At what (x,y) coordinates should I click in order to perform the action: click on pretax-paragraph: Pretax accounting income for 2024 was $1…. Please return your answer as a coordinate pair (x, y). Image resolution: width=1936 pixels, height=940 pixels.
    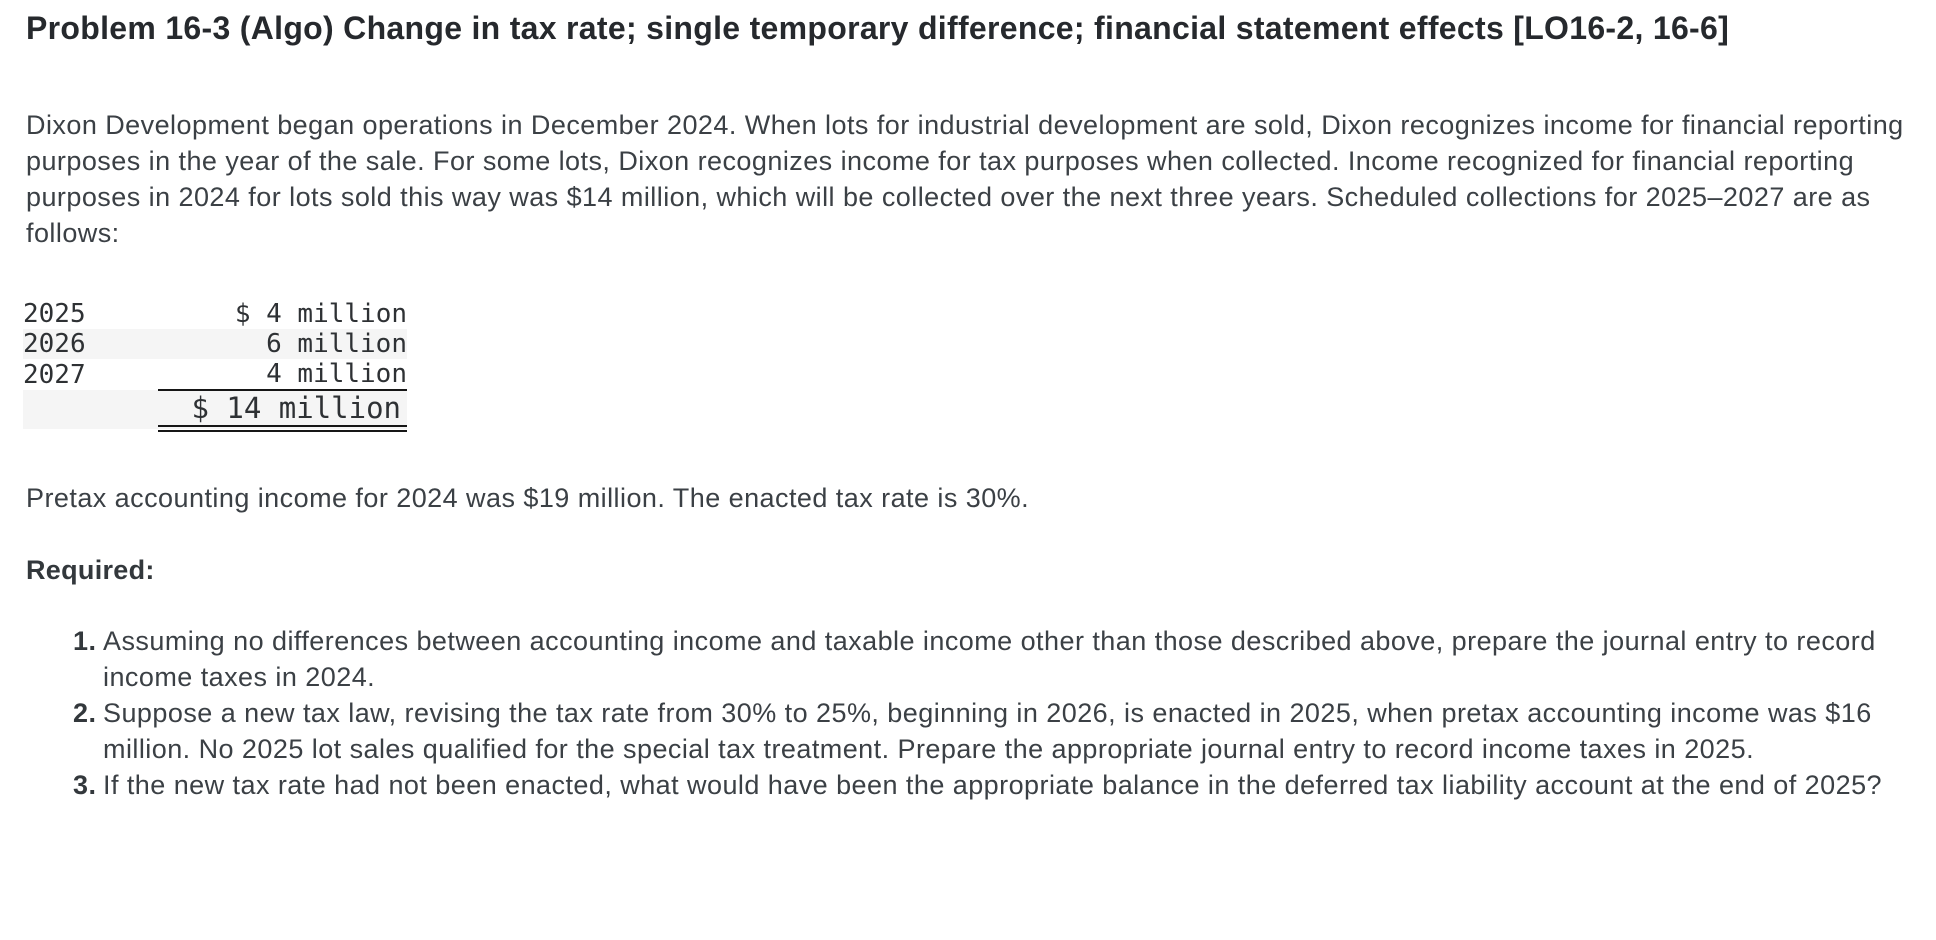
    Looking at the image, I should click on (528, 498).